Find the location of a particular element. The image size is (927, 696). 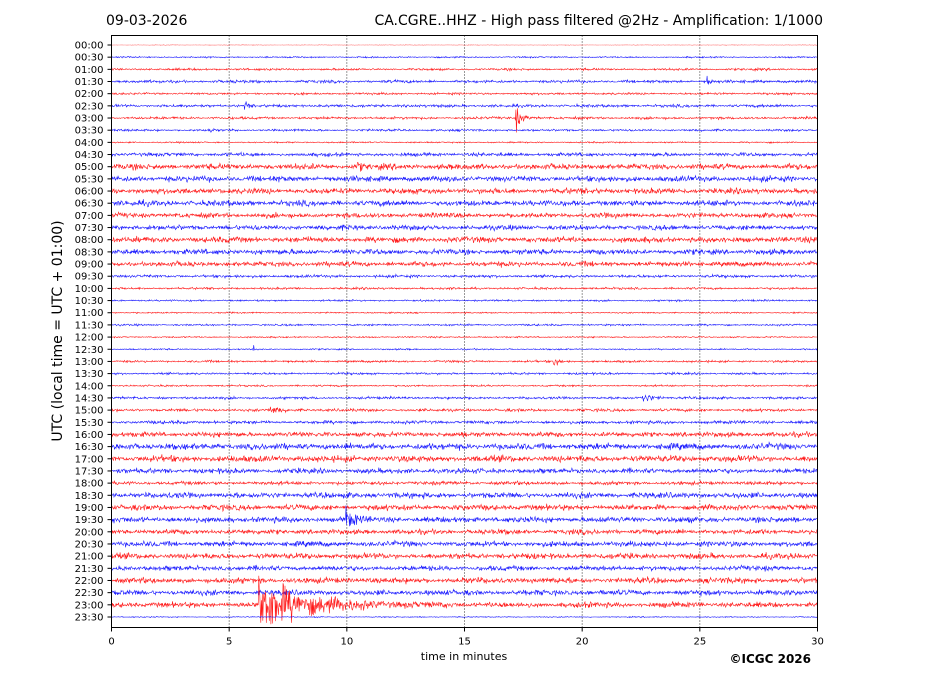

y-tick-label: 03:00 is located at coordinates (89, 119).